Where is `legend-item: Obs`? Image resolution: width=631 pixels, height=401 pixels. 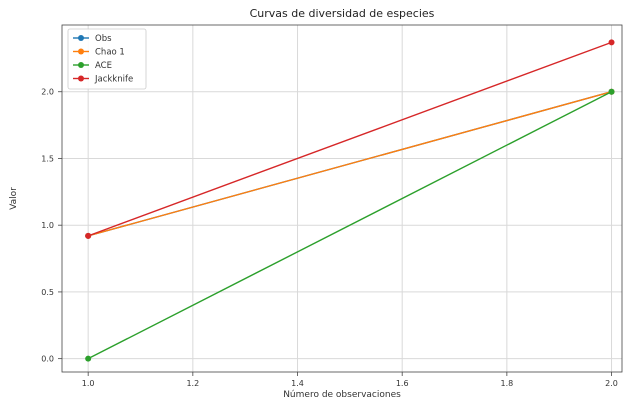
legend-item: Obs is located at coordinates (92, 39).